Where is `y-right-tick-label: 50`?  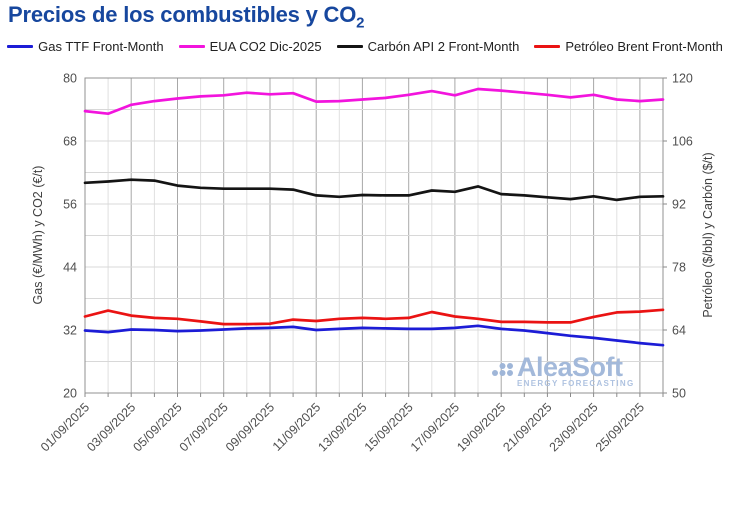
y-right-tick-label: 50 is located at coordinates (679, 394).